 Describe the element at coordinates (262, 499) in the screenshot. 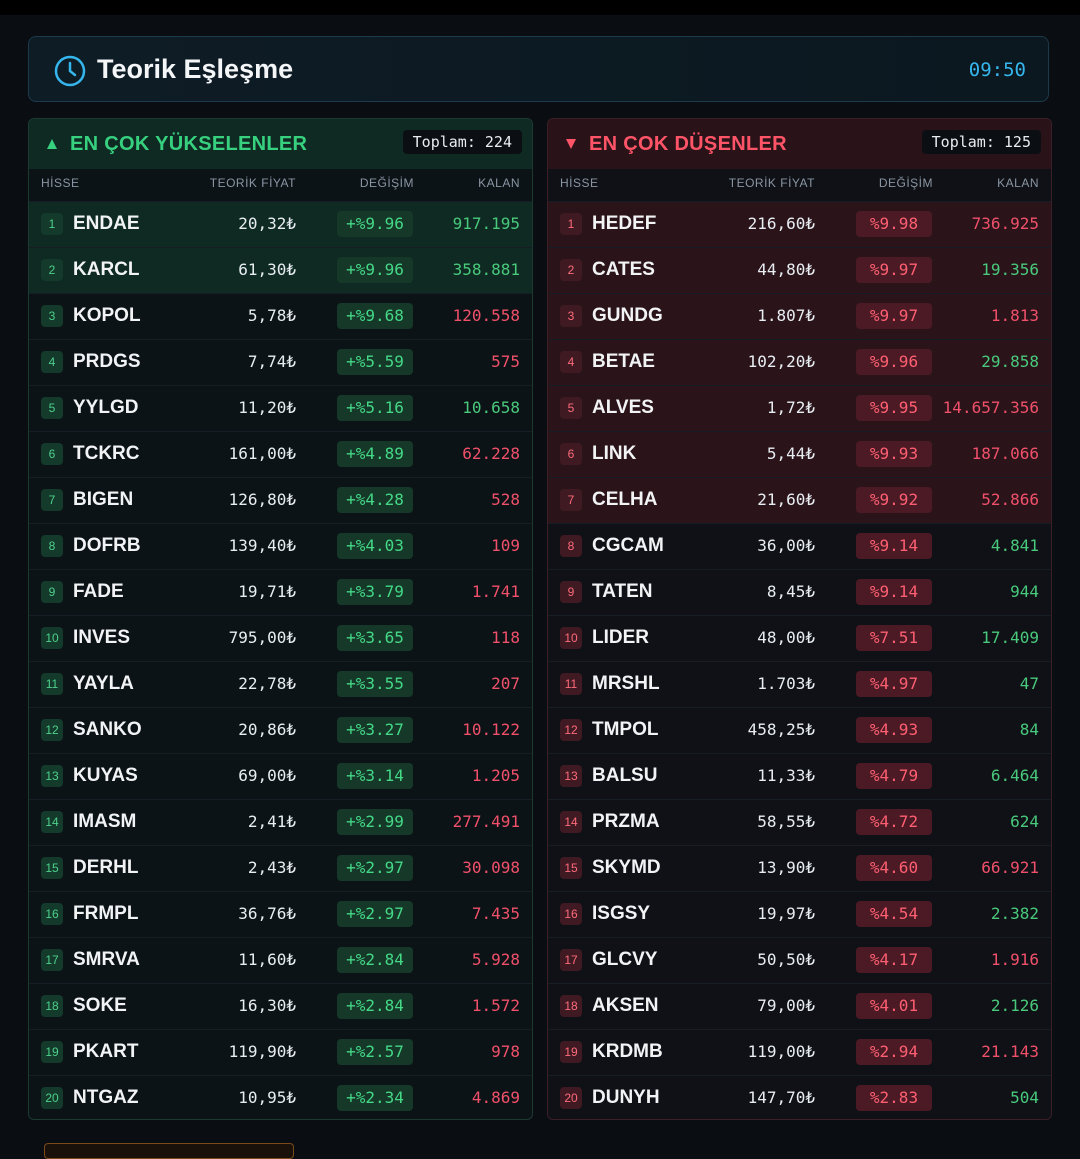

I see `price: 126,80₺` at that location.